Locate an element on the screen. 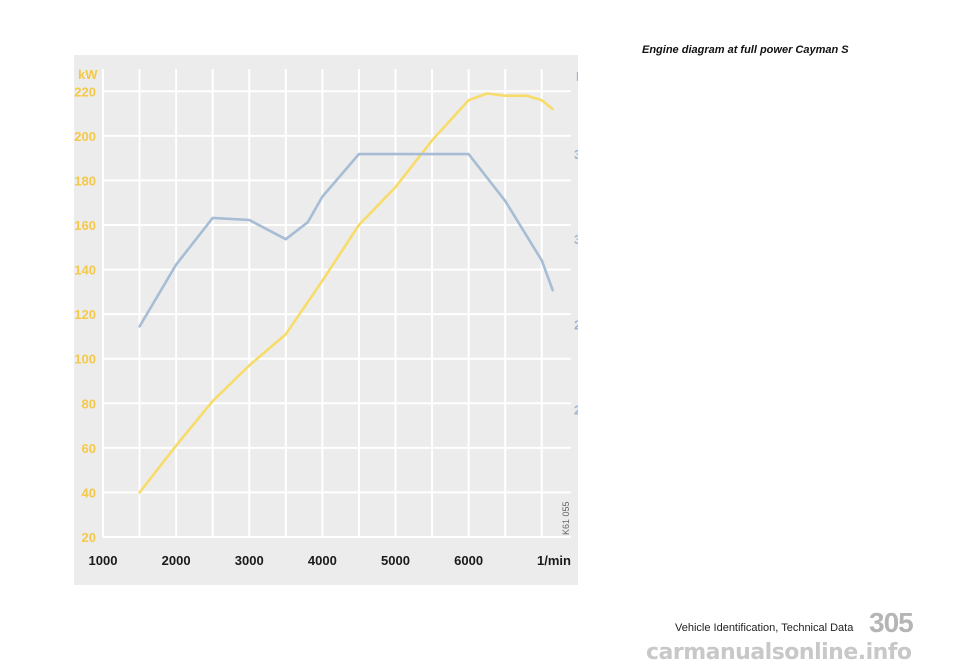 The width and height of the screenshot is (960, 665). figure-caption: Engine diagram at full power Cayman S is located at coordinates (745, 50).